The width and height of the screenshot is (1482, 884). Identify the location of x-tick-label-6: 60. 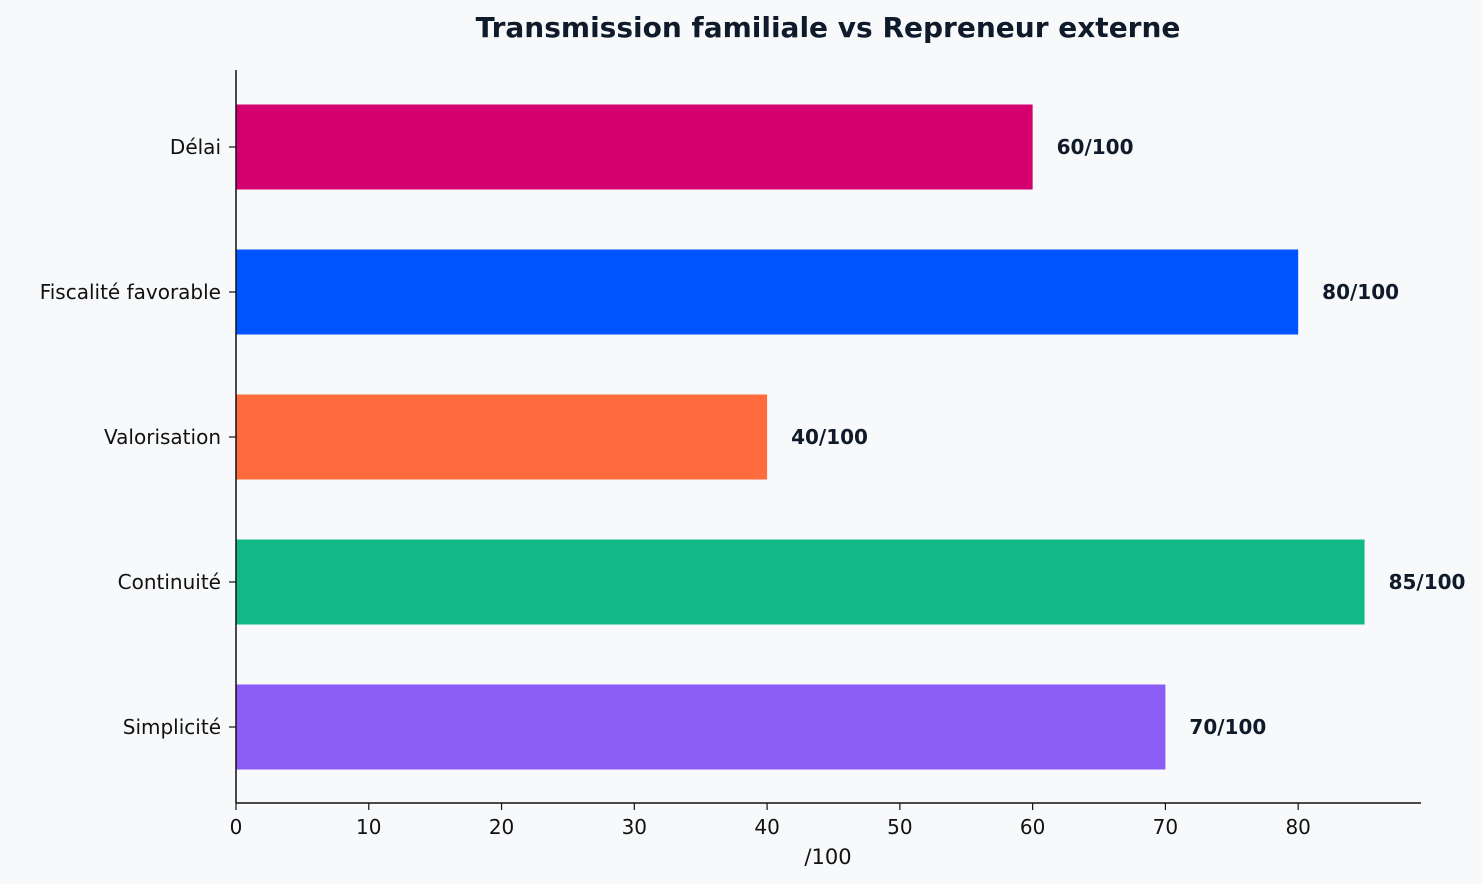
(1032, 827).